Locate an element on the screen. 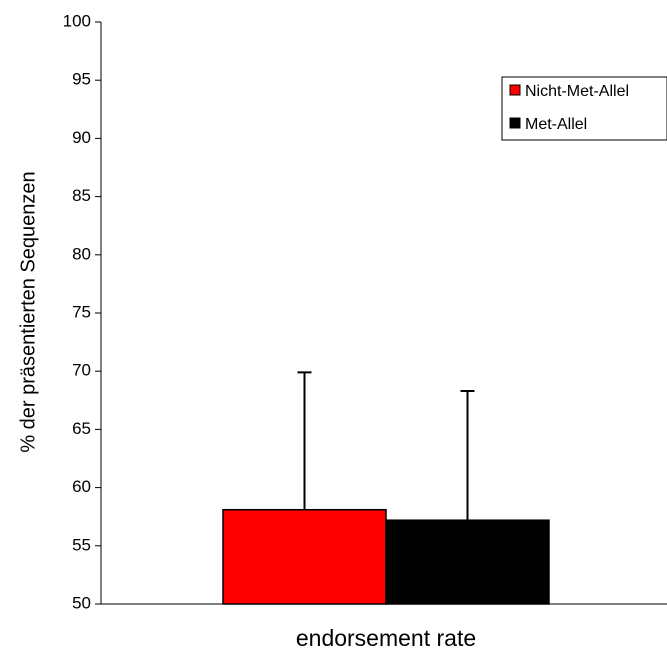 The height and width of the screenshot is (657, 667). legend: Nicht-Met-Allel Met-Allel is located at coordinates (584, 108).